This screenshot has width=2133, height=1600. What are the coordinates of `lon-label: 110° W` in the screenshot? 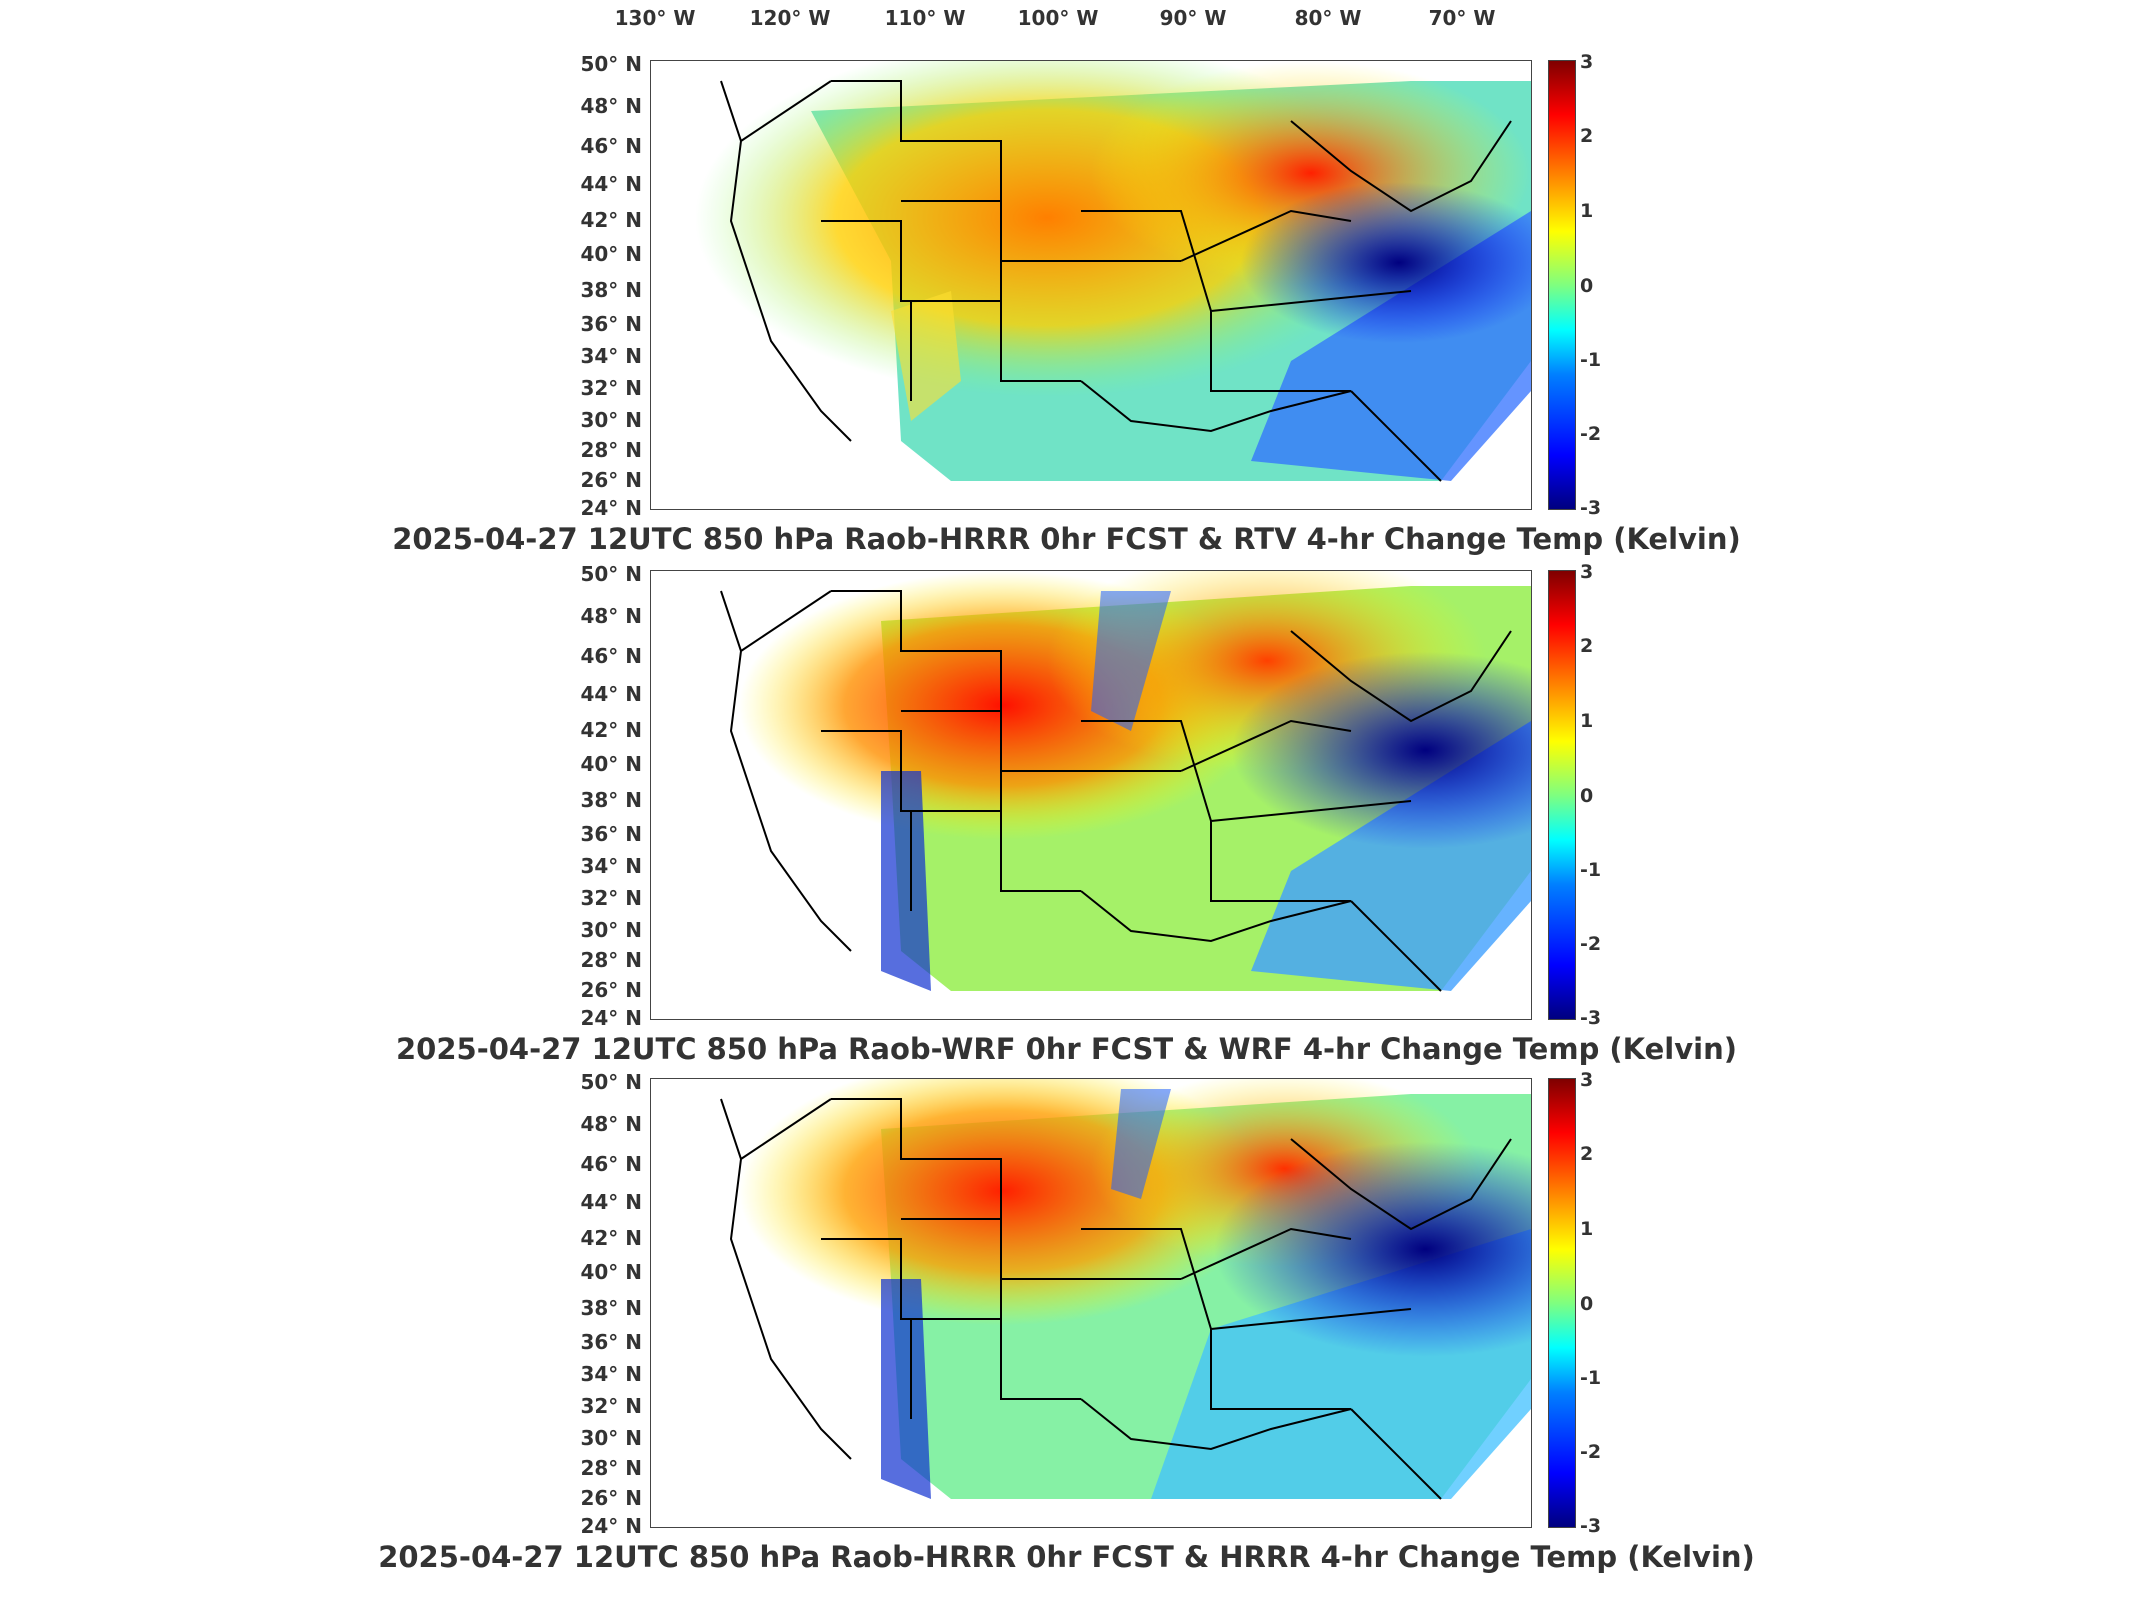 It's located at (925, 18).